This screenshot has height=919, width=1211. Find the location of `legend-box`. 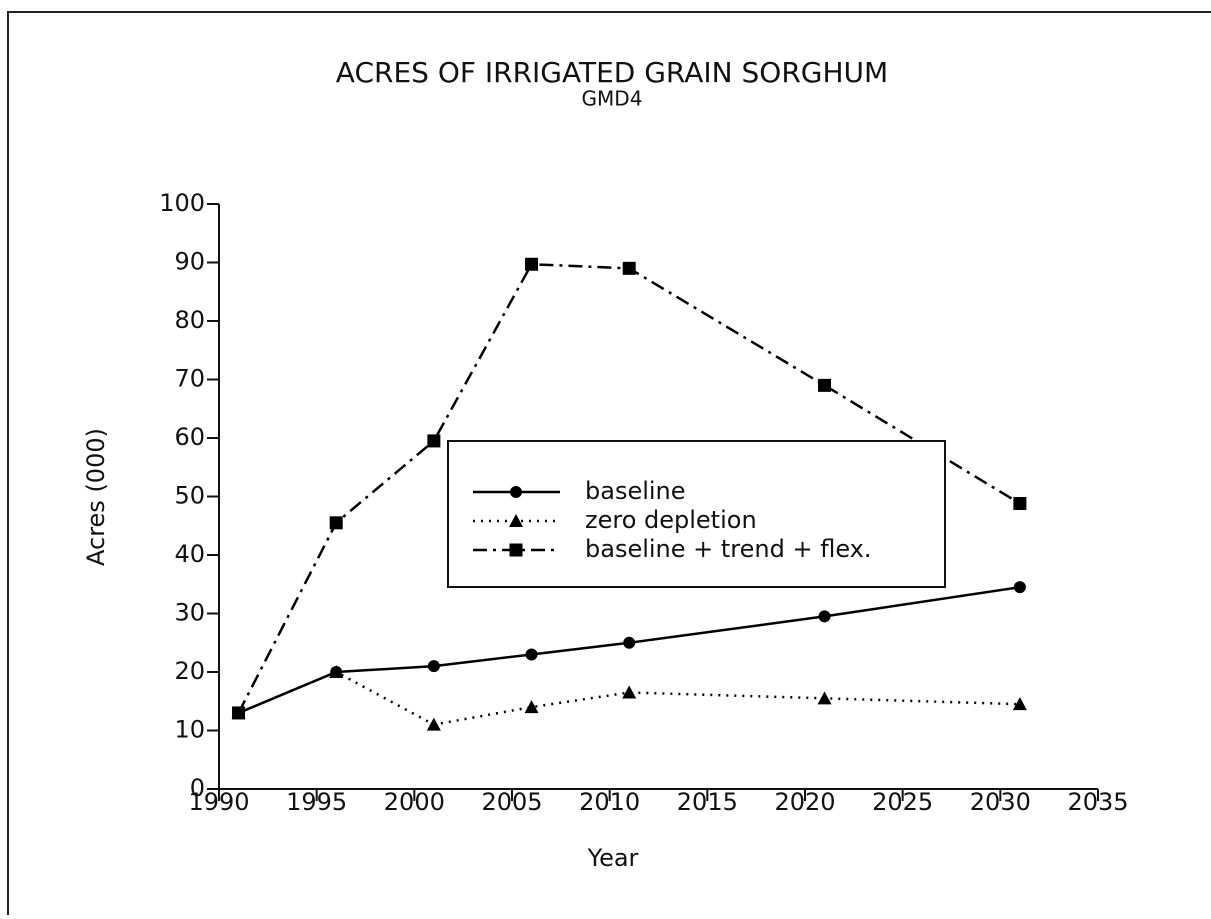

legend-box is located at coordinates (696, 514).